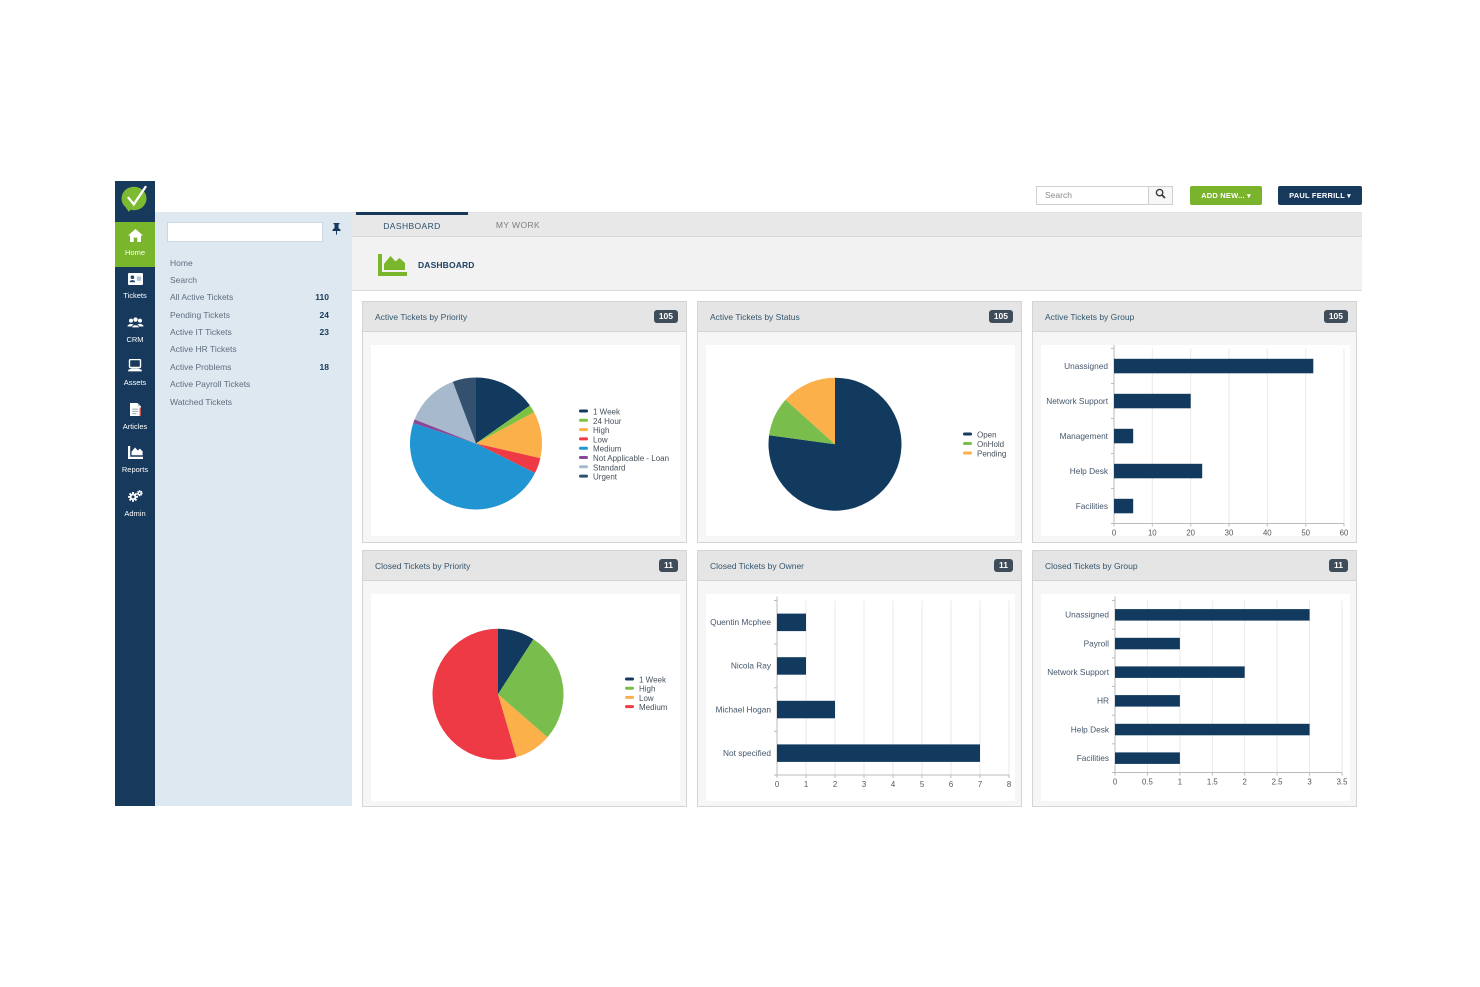 The image size is (1480, 987). I want to click on svg-text: 6, so click(951, 784).